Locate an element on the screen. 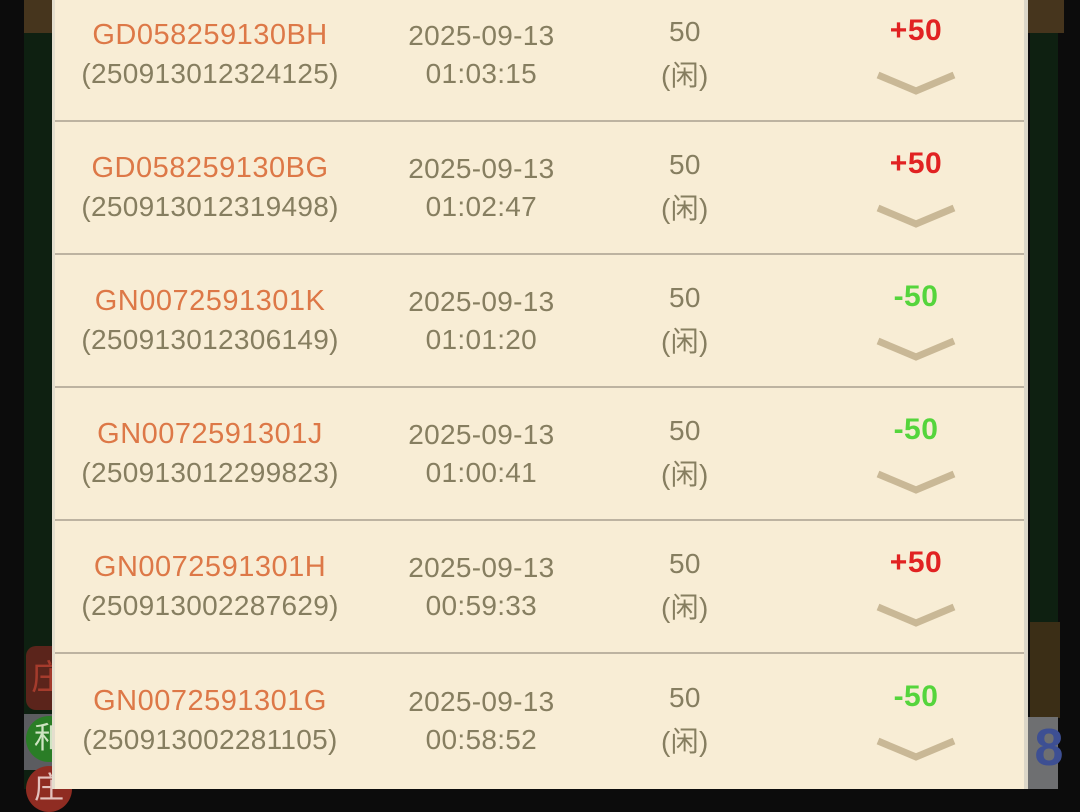  order-column: GN0072591301K (250913012306149) is located at coordinates (210, 320).